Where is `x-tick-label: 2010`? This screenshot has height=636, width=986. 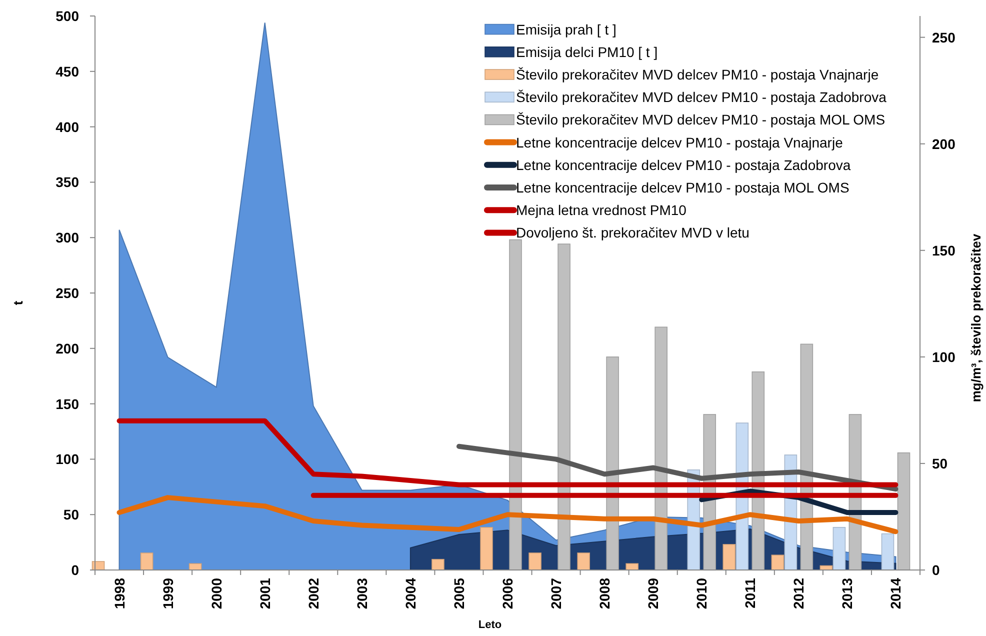
x-tick-label: 2010 is located at coordinates (702, 594).